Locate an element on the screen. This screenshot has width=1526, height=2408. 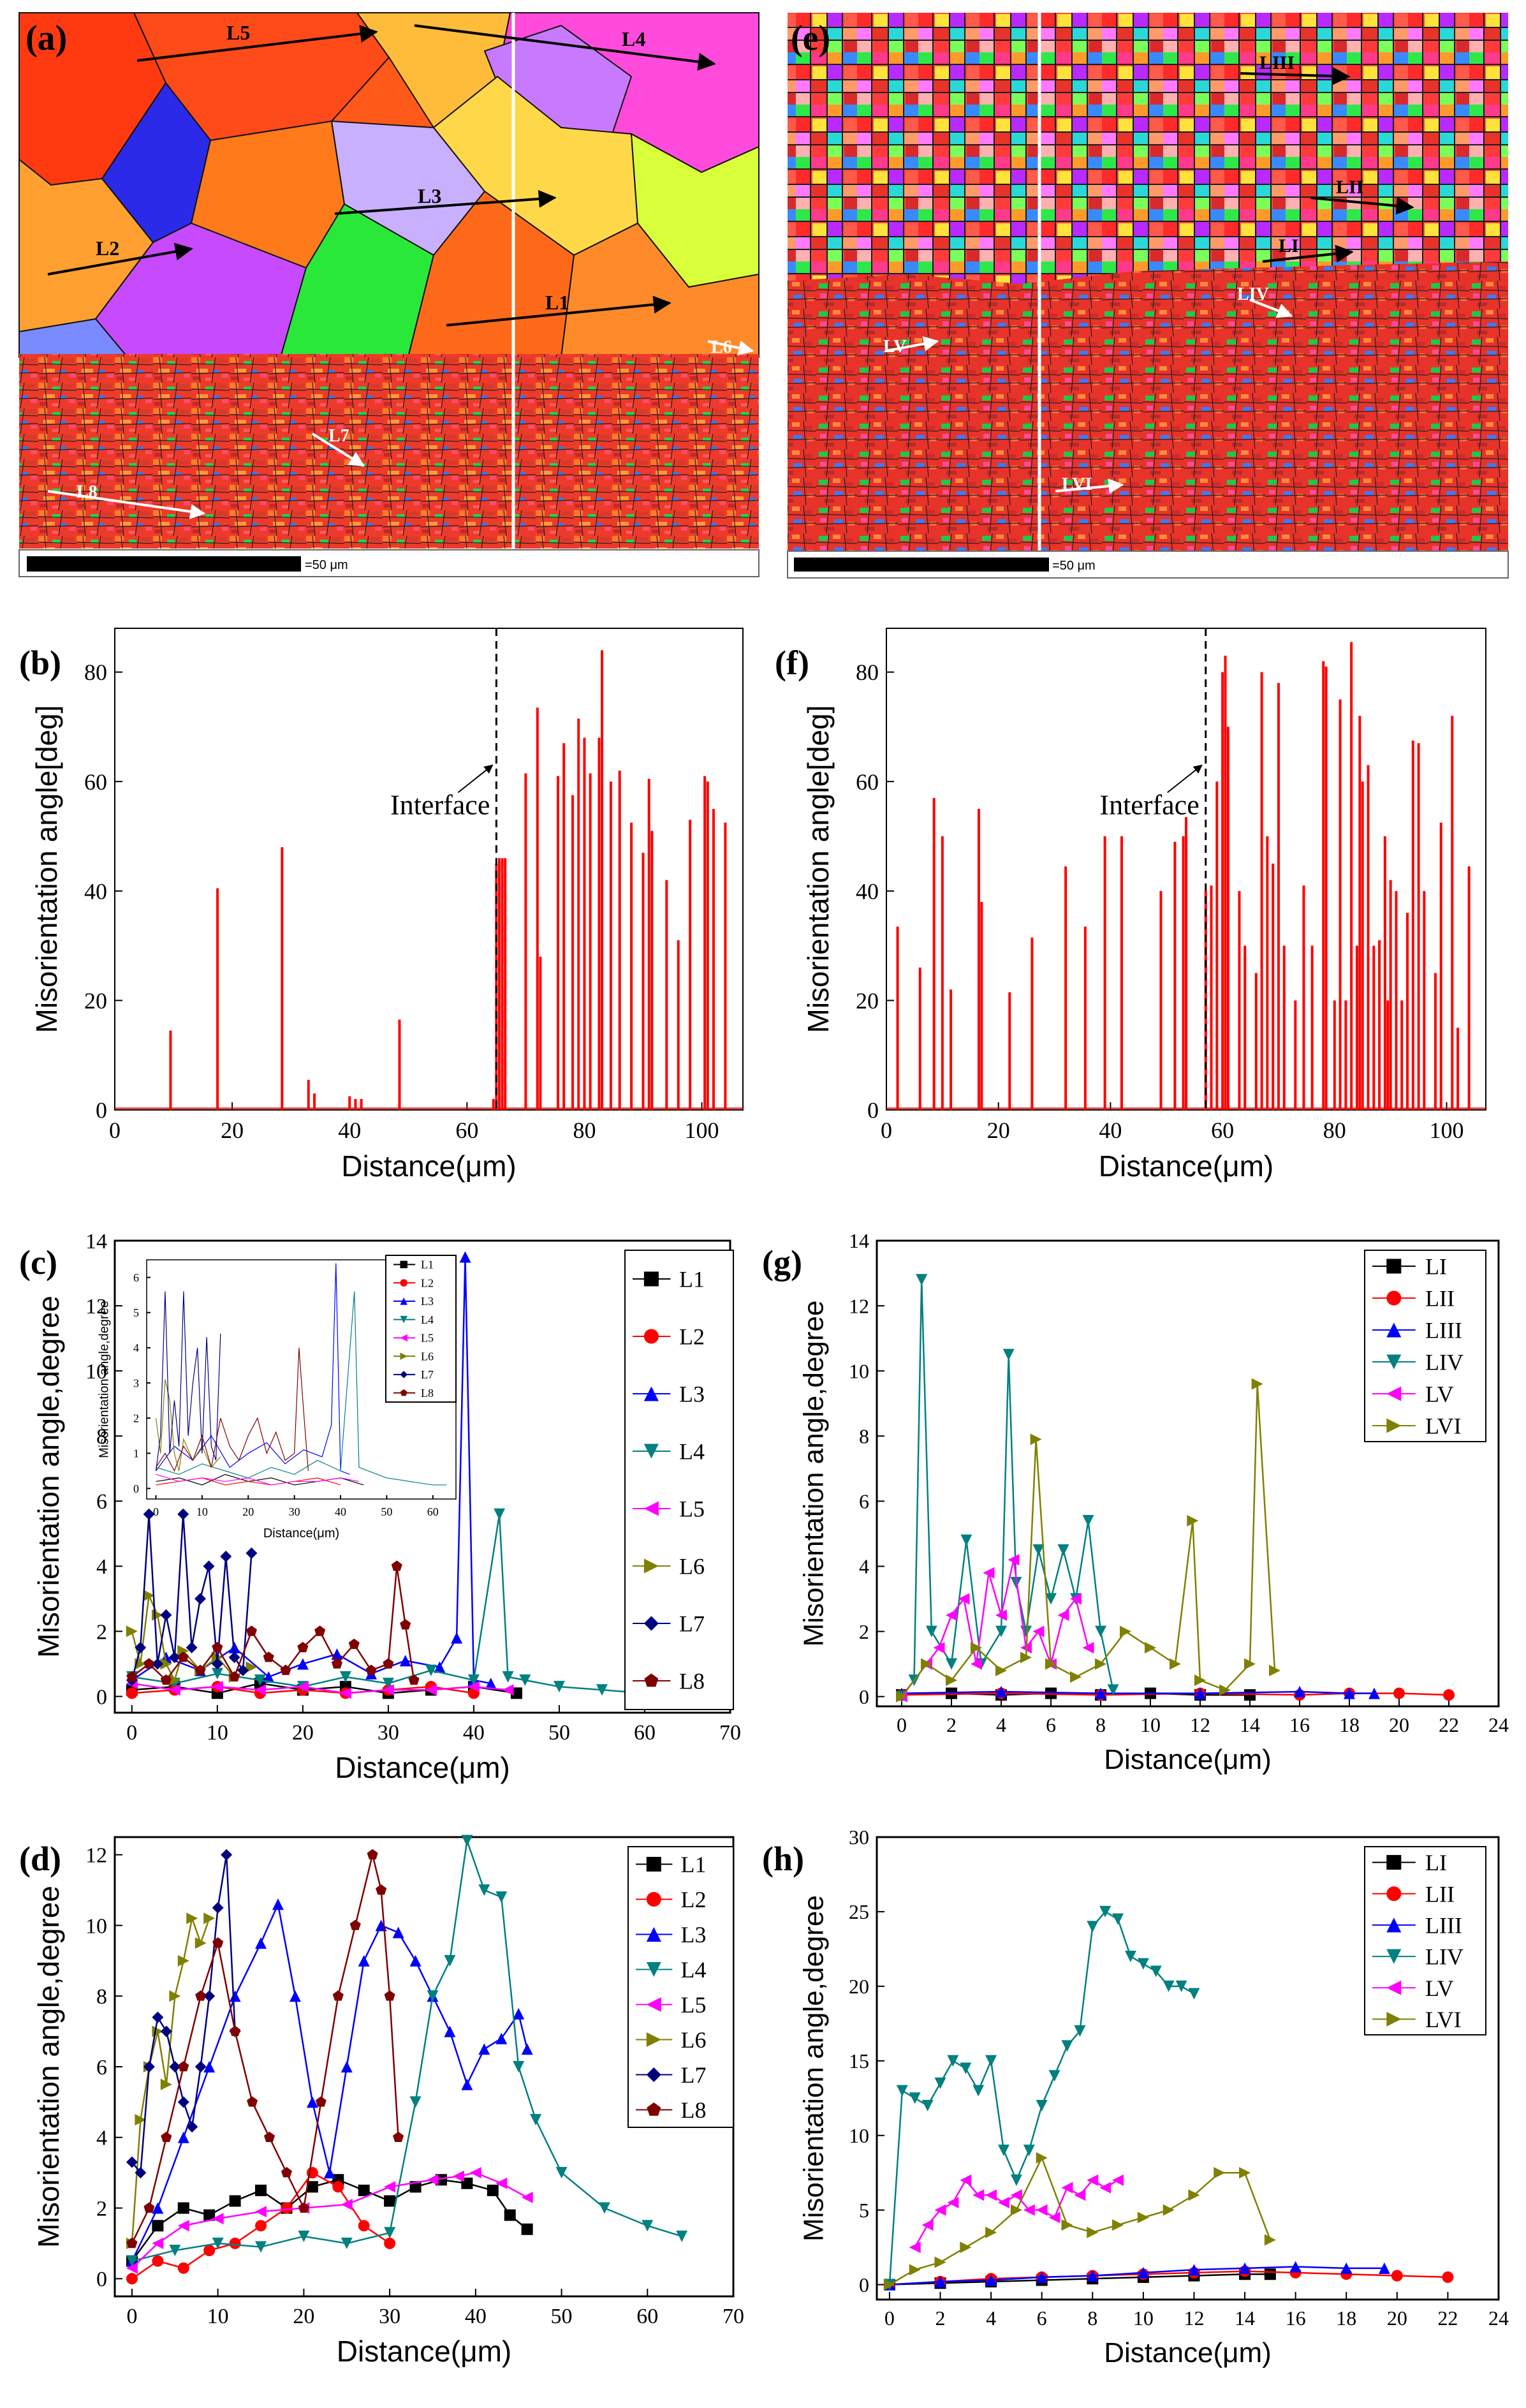
y-tick-label: 80 is located at coordinates (95, 672).